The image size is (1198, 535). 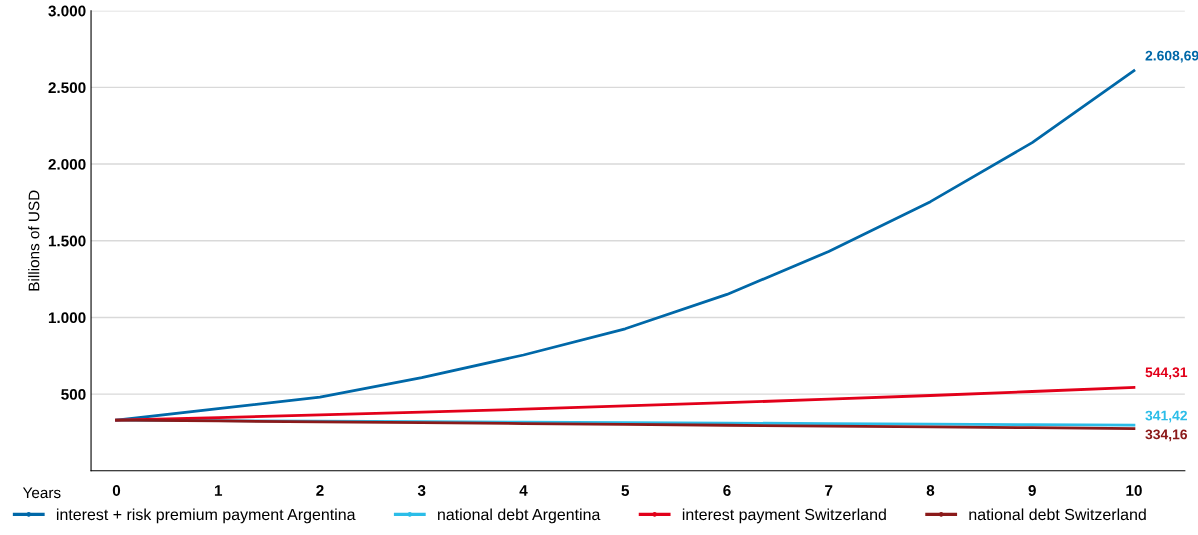 I want to click on x-tick-label: 1, so click(x=218, y=490).